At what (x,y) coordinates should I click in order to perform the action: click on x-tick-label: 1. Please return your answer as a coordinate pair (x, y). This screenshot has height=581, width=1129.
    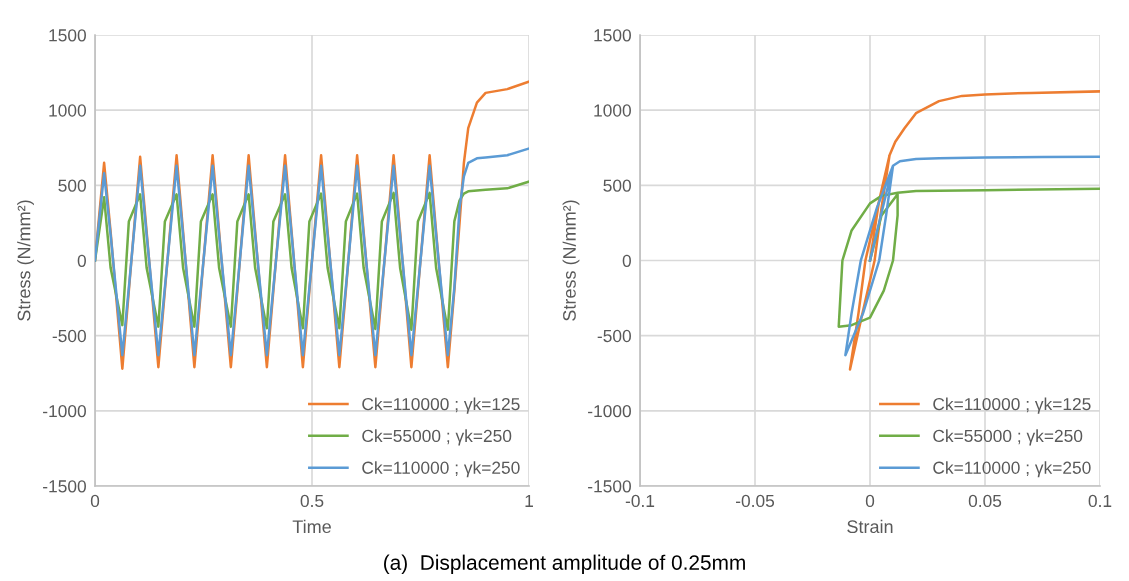
    Looking at the image, I should click on (529, 500).